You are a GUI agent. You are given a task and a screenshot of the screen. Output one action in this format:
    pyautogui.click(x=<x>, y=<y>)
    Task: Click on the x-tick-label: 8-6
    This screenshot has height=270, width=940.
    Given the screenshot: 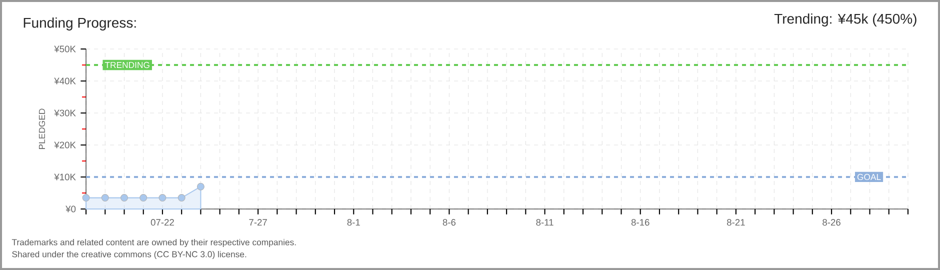 What is the action you would take?
    pyautogui.click(x=449, y=222)
    